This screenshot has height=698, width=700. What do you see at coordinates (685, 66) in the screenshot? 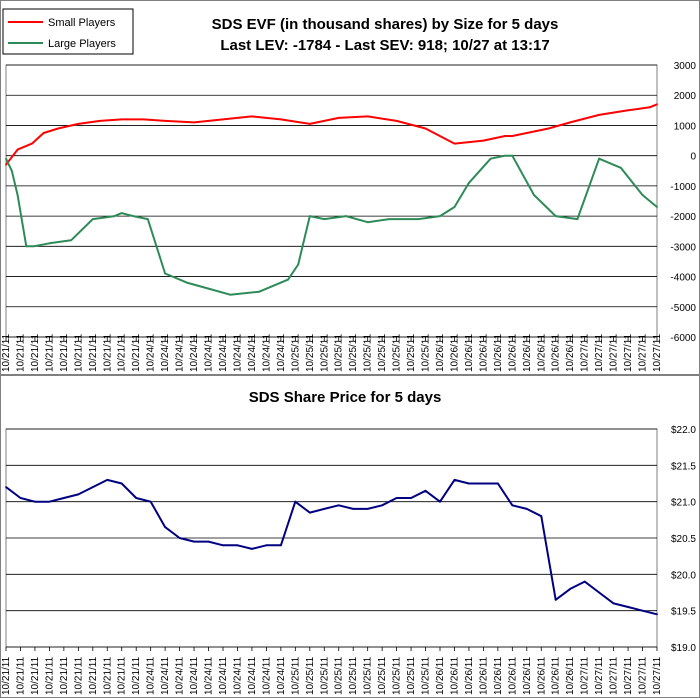
I see `evf-y-tick-label: 3000` at bounding box center [685, 66].